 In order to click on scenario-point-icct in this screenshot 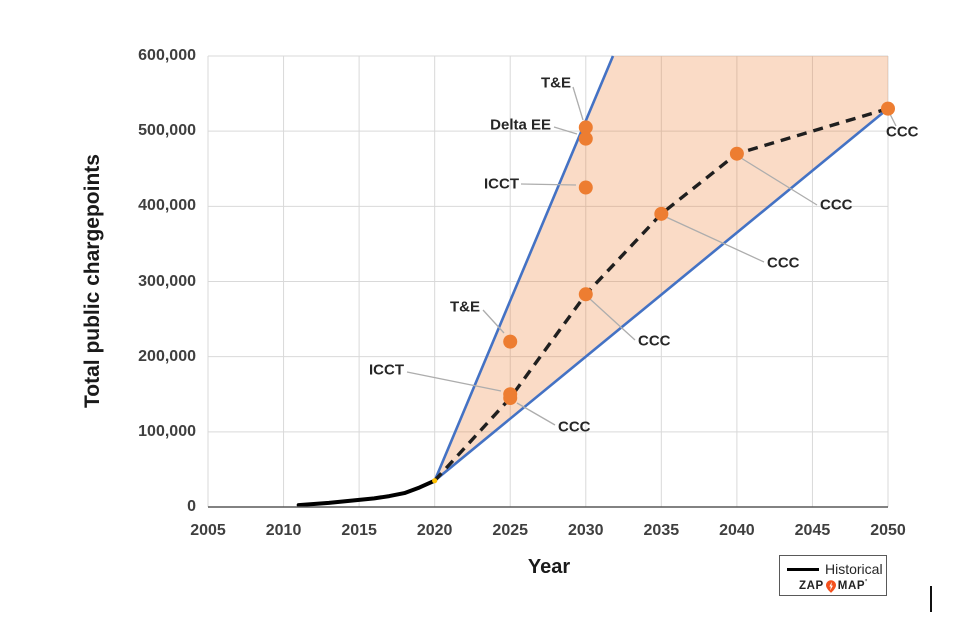, I will do `click(585, 187)`.